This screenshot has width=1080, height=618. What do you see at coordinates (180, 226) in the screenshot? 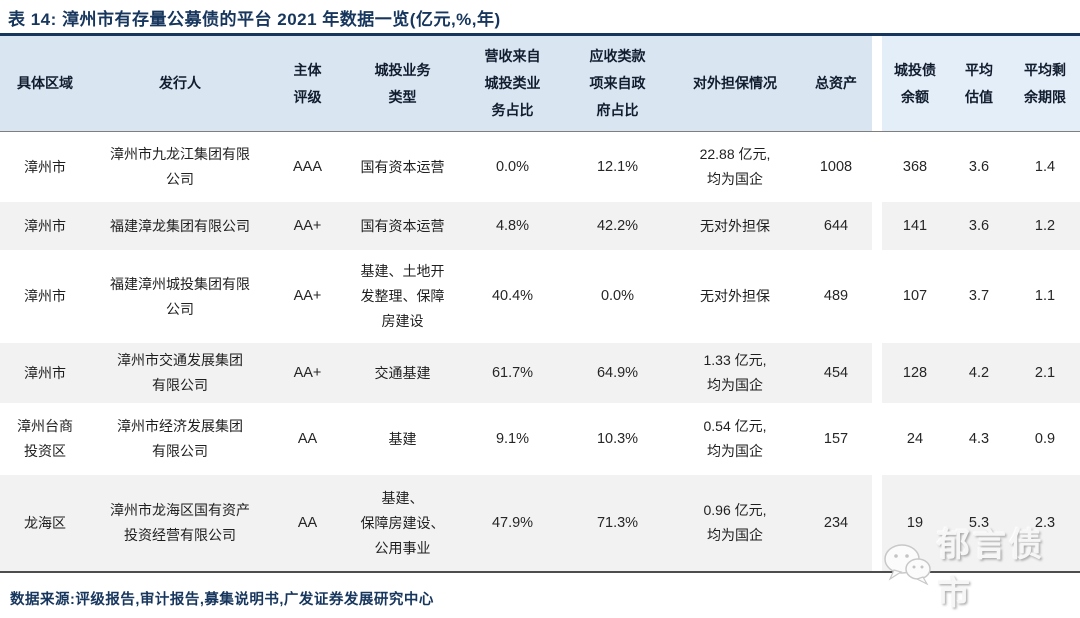
I see `cell-issuer: 福建漳龙集团有限公司` at bounding box center [180, 226].